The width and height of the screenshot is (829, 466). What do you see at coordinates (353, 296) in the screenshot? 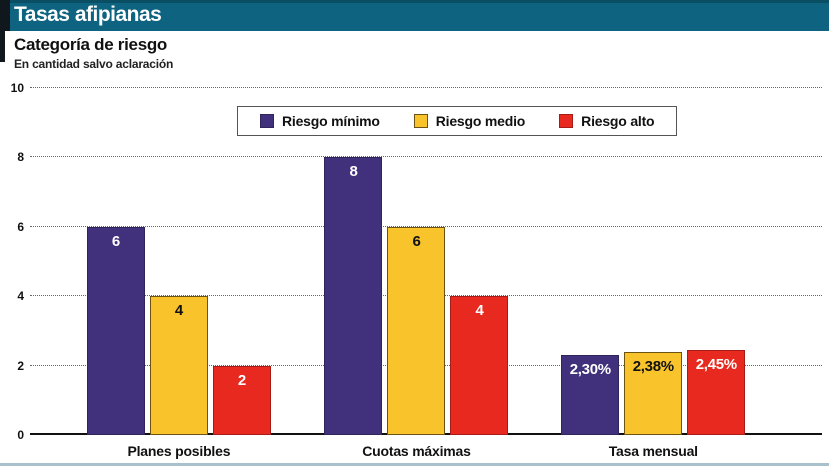
I see `bar-riesgo-mínimo: 8` at bounding box center [353, 296].